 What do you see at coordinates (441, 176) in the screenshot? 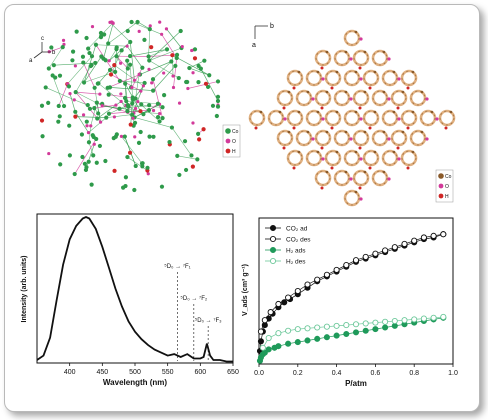
I see `mof-legend-co-swatch` at bounding box center [441, 176].